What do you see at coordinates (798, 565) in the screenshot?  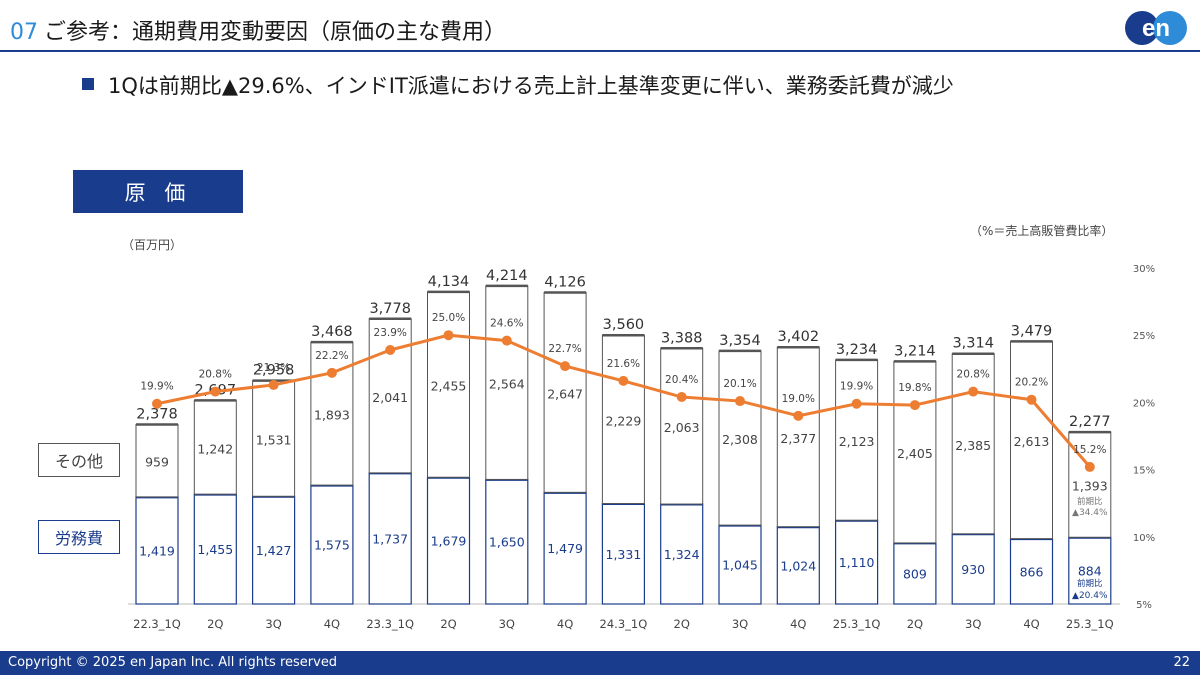 I see `labor-value-label: 1,024` at bounding box center [798, 565].